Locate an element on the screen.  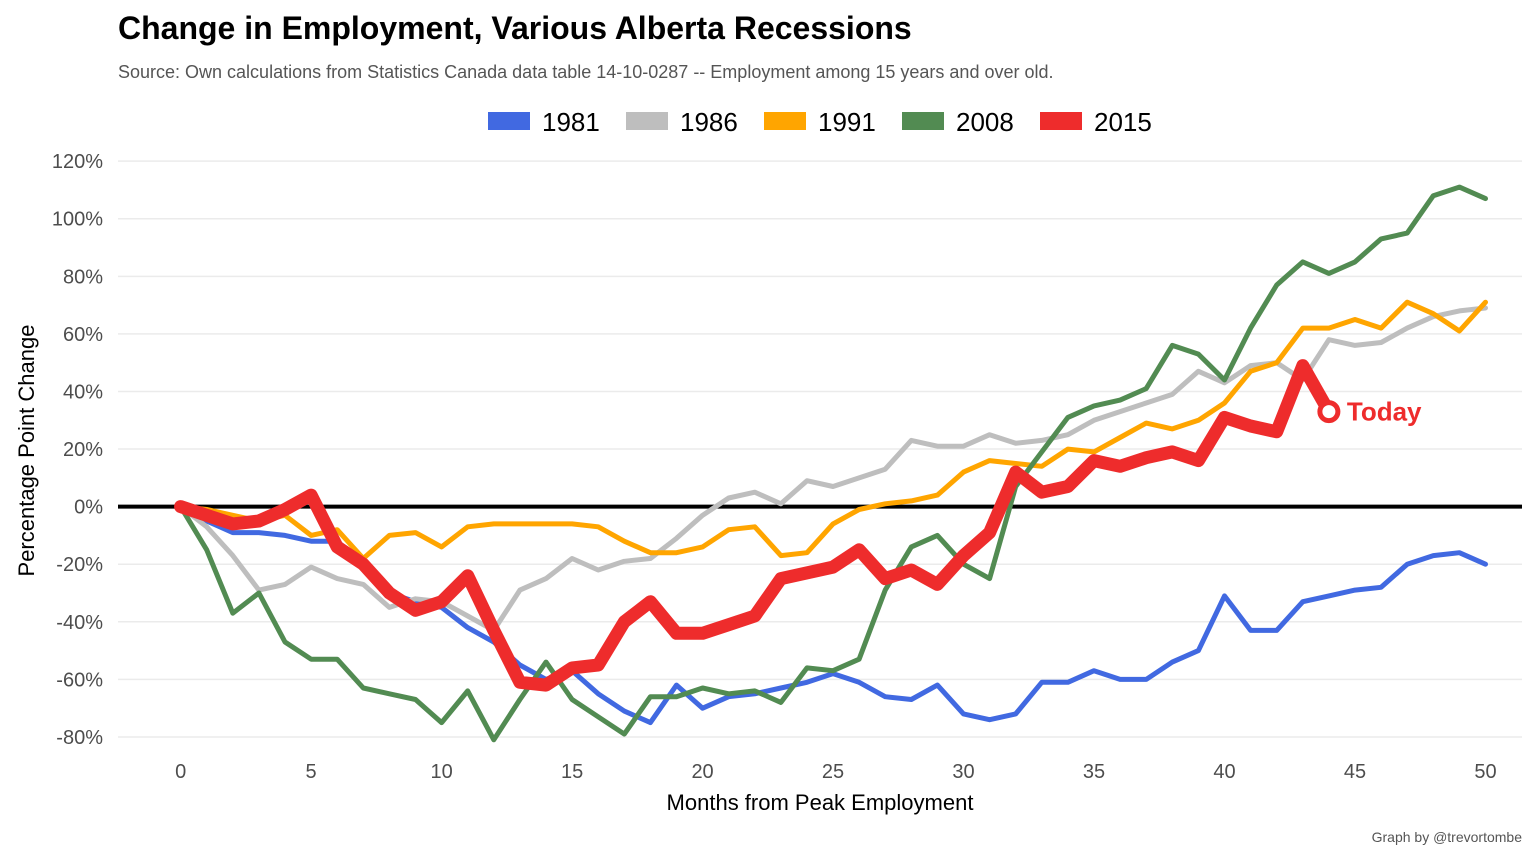
x-tick-label: 15 is located at coordinates (572, 772).